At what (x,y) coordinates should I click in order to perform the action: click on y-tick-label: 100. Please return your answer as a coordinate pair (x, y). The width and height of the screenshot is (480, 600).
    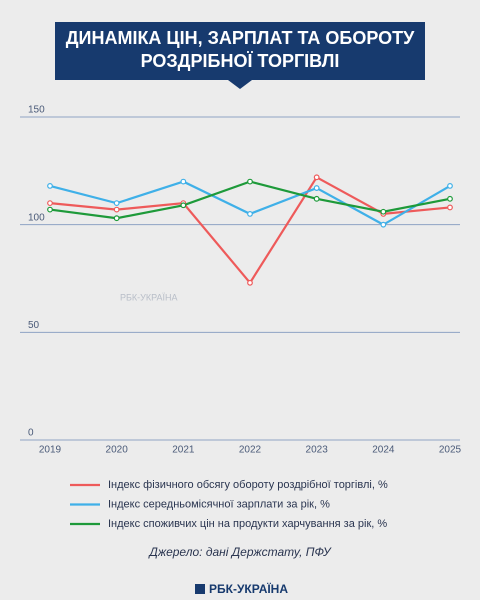
    Looking at the image, I should click on (36, 217).